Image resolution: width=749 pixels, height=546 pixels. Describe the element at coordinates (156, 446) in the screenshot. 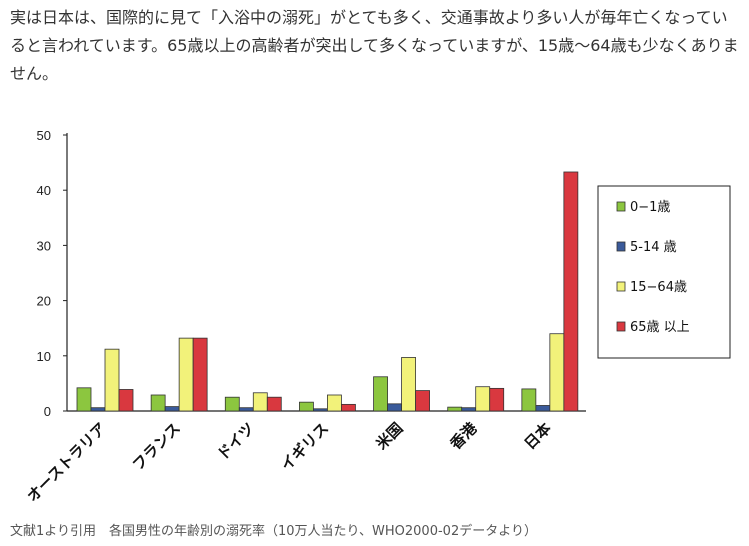

I see `category-label: フランス` at that location.